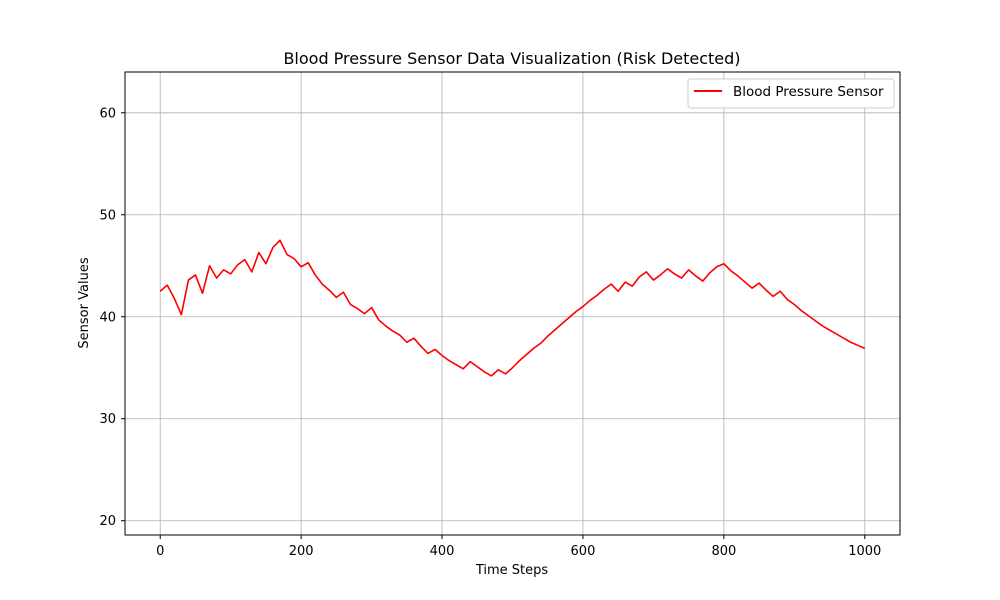  What do you see at coordinates (808, 92) in the screenshot?
I see `legend-label: Blood Pressure Sensor` at bounding box center [808, 92].